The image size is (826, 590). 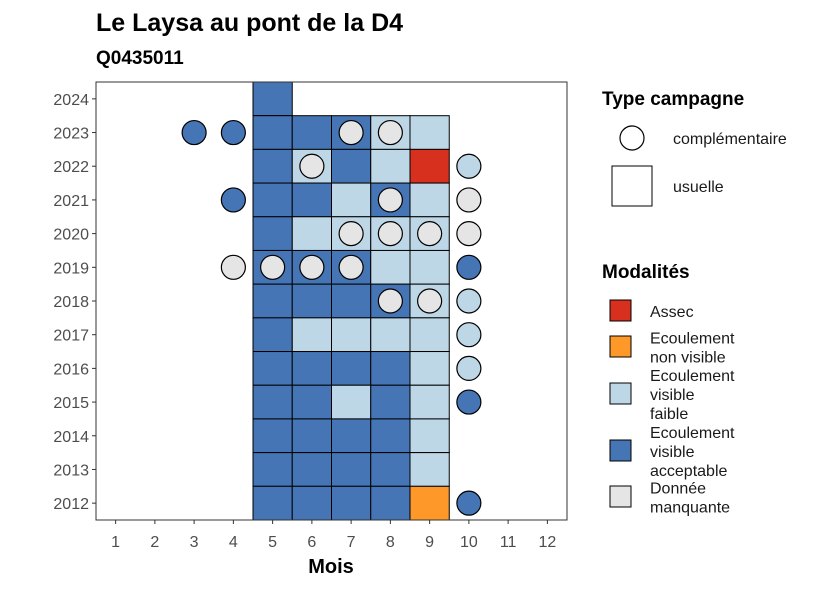 I want to click on y-tick-label: 2021, so click(x=71, y=201).